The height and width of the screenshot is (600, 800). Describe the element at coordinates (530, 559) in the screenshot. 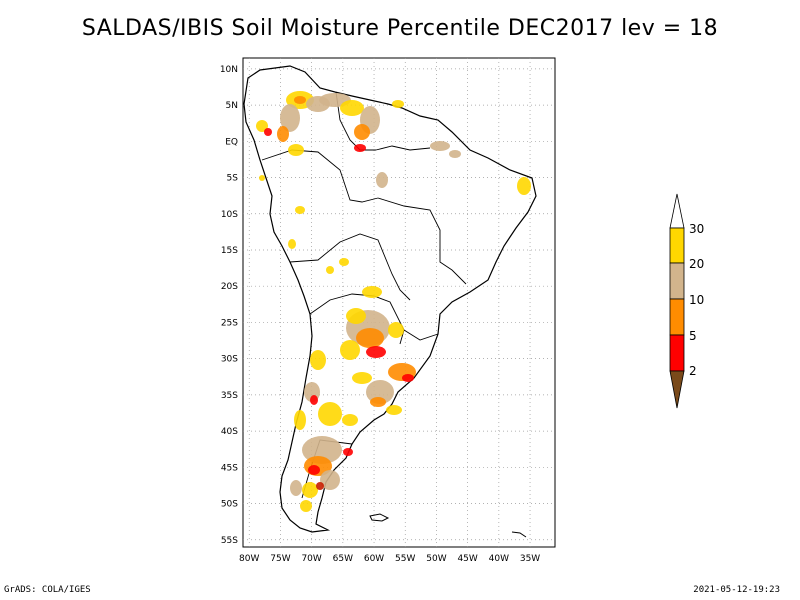

I see `lon-tick-label: 35W` at that location.